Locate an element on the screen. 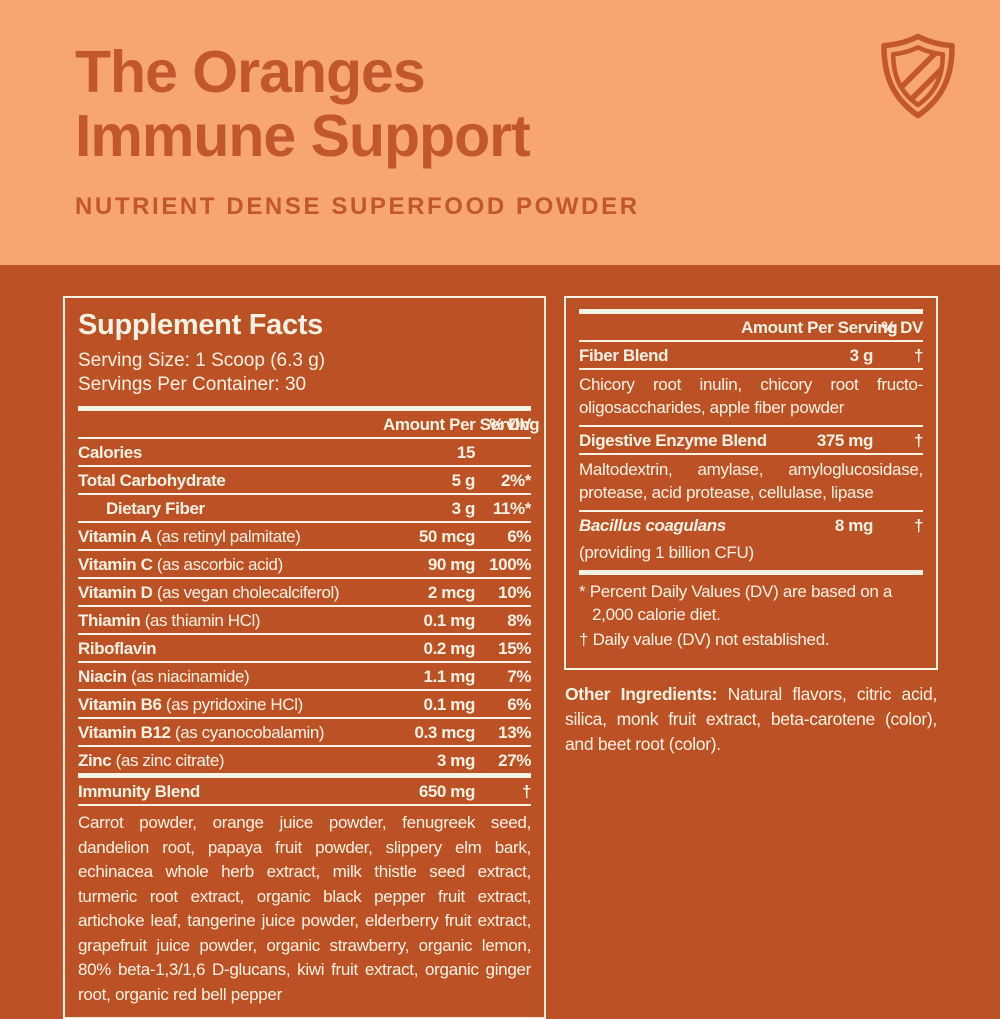 This screenshot has height=1019, width=1000. nutrient-amount: 3 mg is located at coordinates (455, 760).